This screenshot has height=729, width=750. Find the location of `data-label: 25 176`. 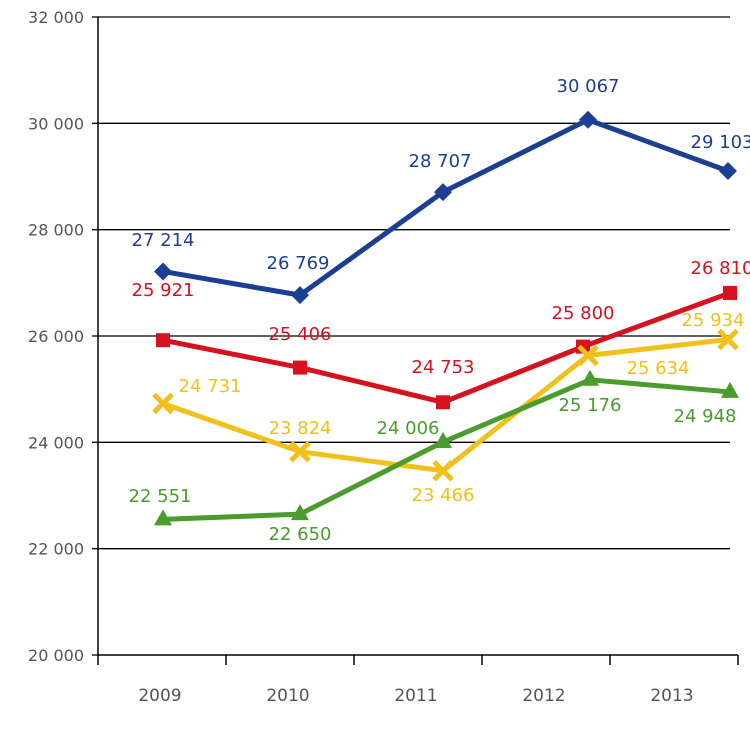

data-label: 25 176 is located at coordinates (590, 405).